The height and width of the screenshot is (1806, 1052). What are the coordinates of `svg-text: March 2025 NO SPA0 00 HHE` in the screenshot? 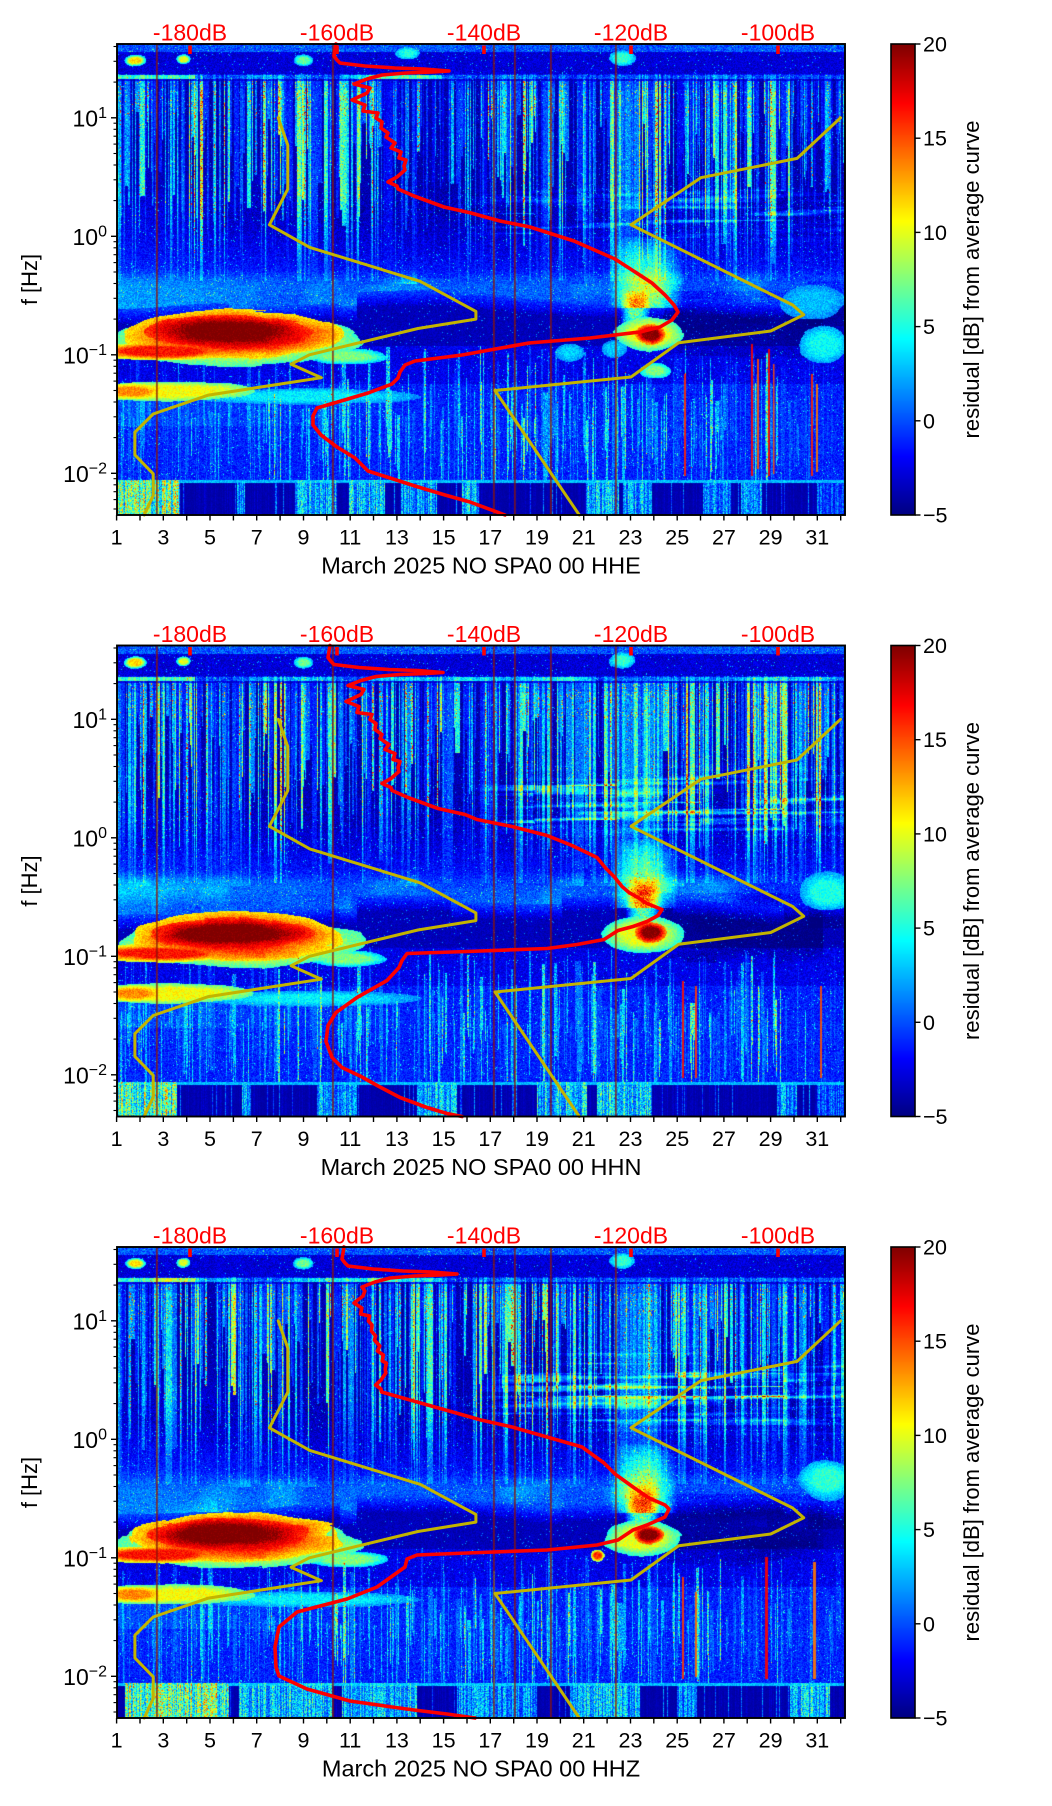 It's located at (481, 566).